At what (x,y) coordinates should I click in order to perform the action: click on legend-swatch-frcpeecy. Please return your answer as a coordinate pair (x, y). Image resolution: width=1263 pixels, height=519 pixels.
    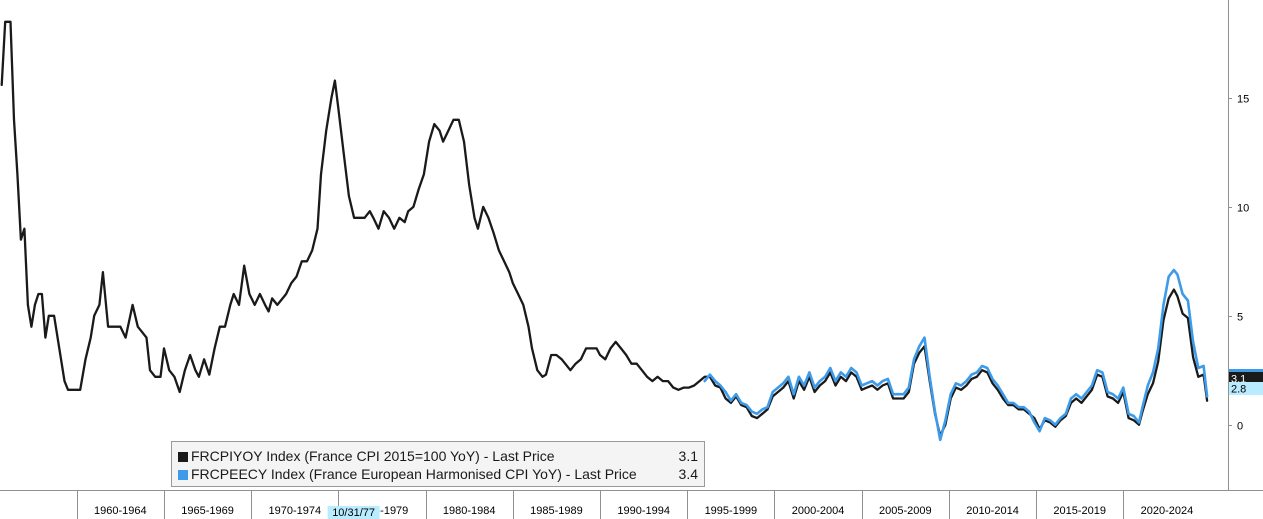
    Looking at the image, I should click on (183, 475).